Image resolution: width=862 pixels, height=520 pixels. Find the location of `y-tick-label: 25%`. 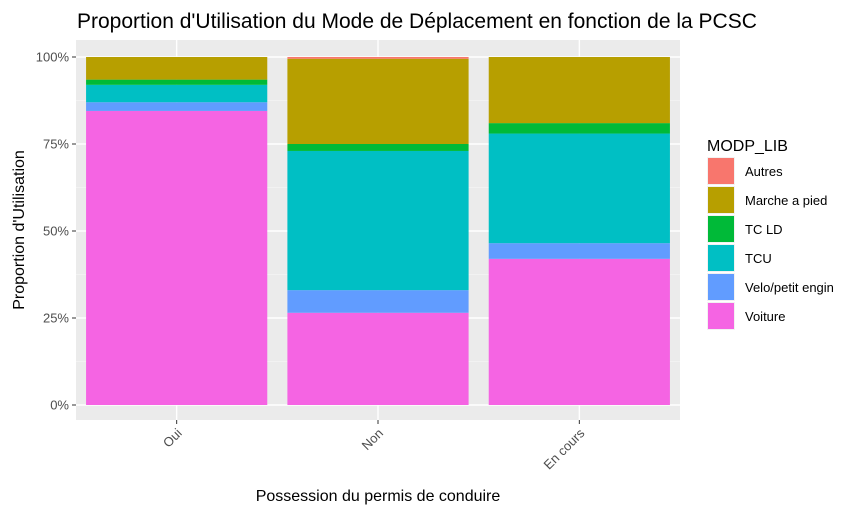

y-tick-label: 25% is located at coordinates (56, 318).